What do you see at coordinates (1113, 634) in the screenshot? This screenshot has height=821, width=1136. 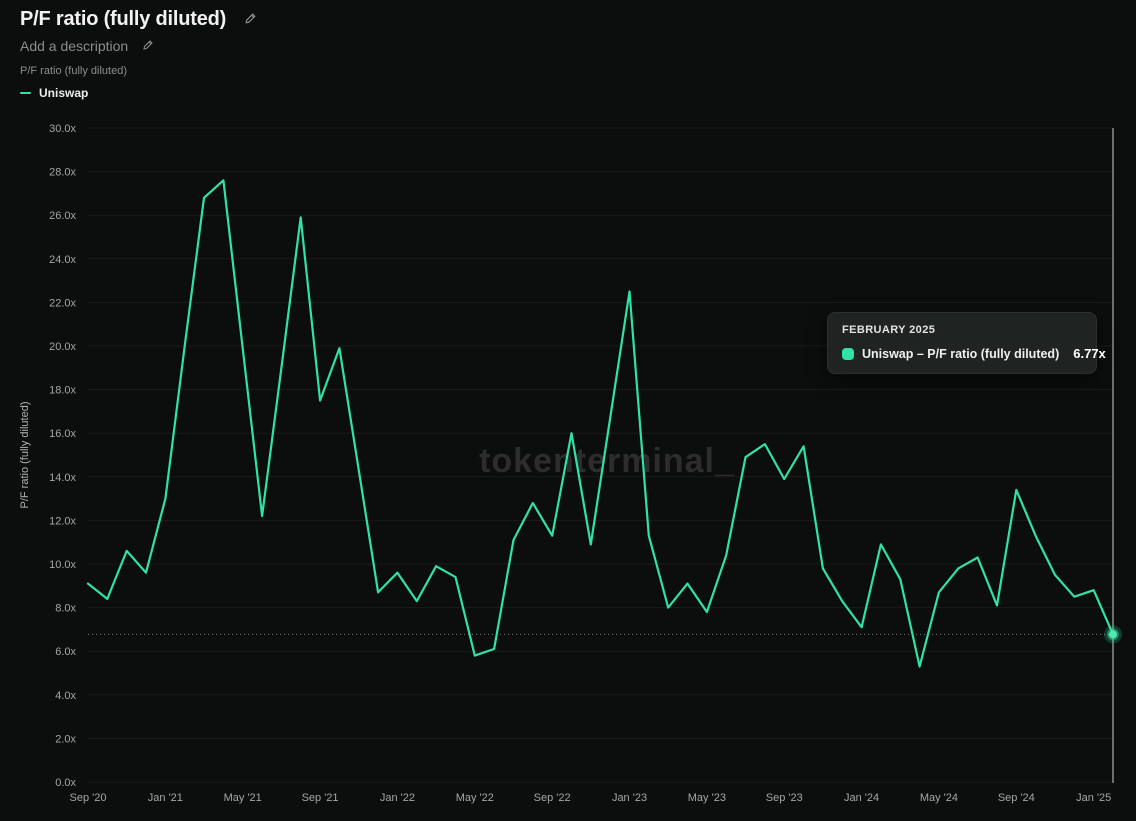 I see `end-point-dot` at bounding box center [1113, 634].